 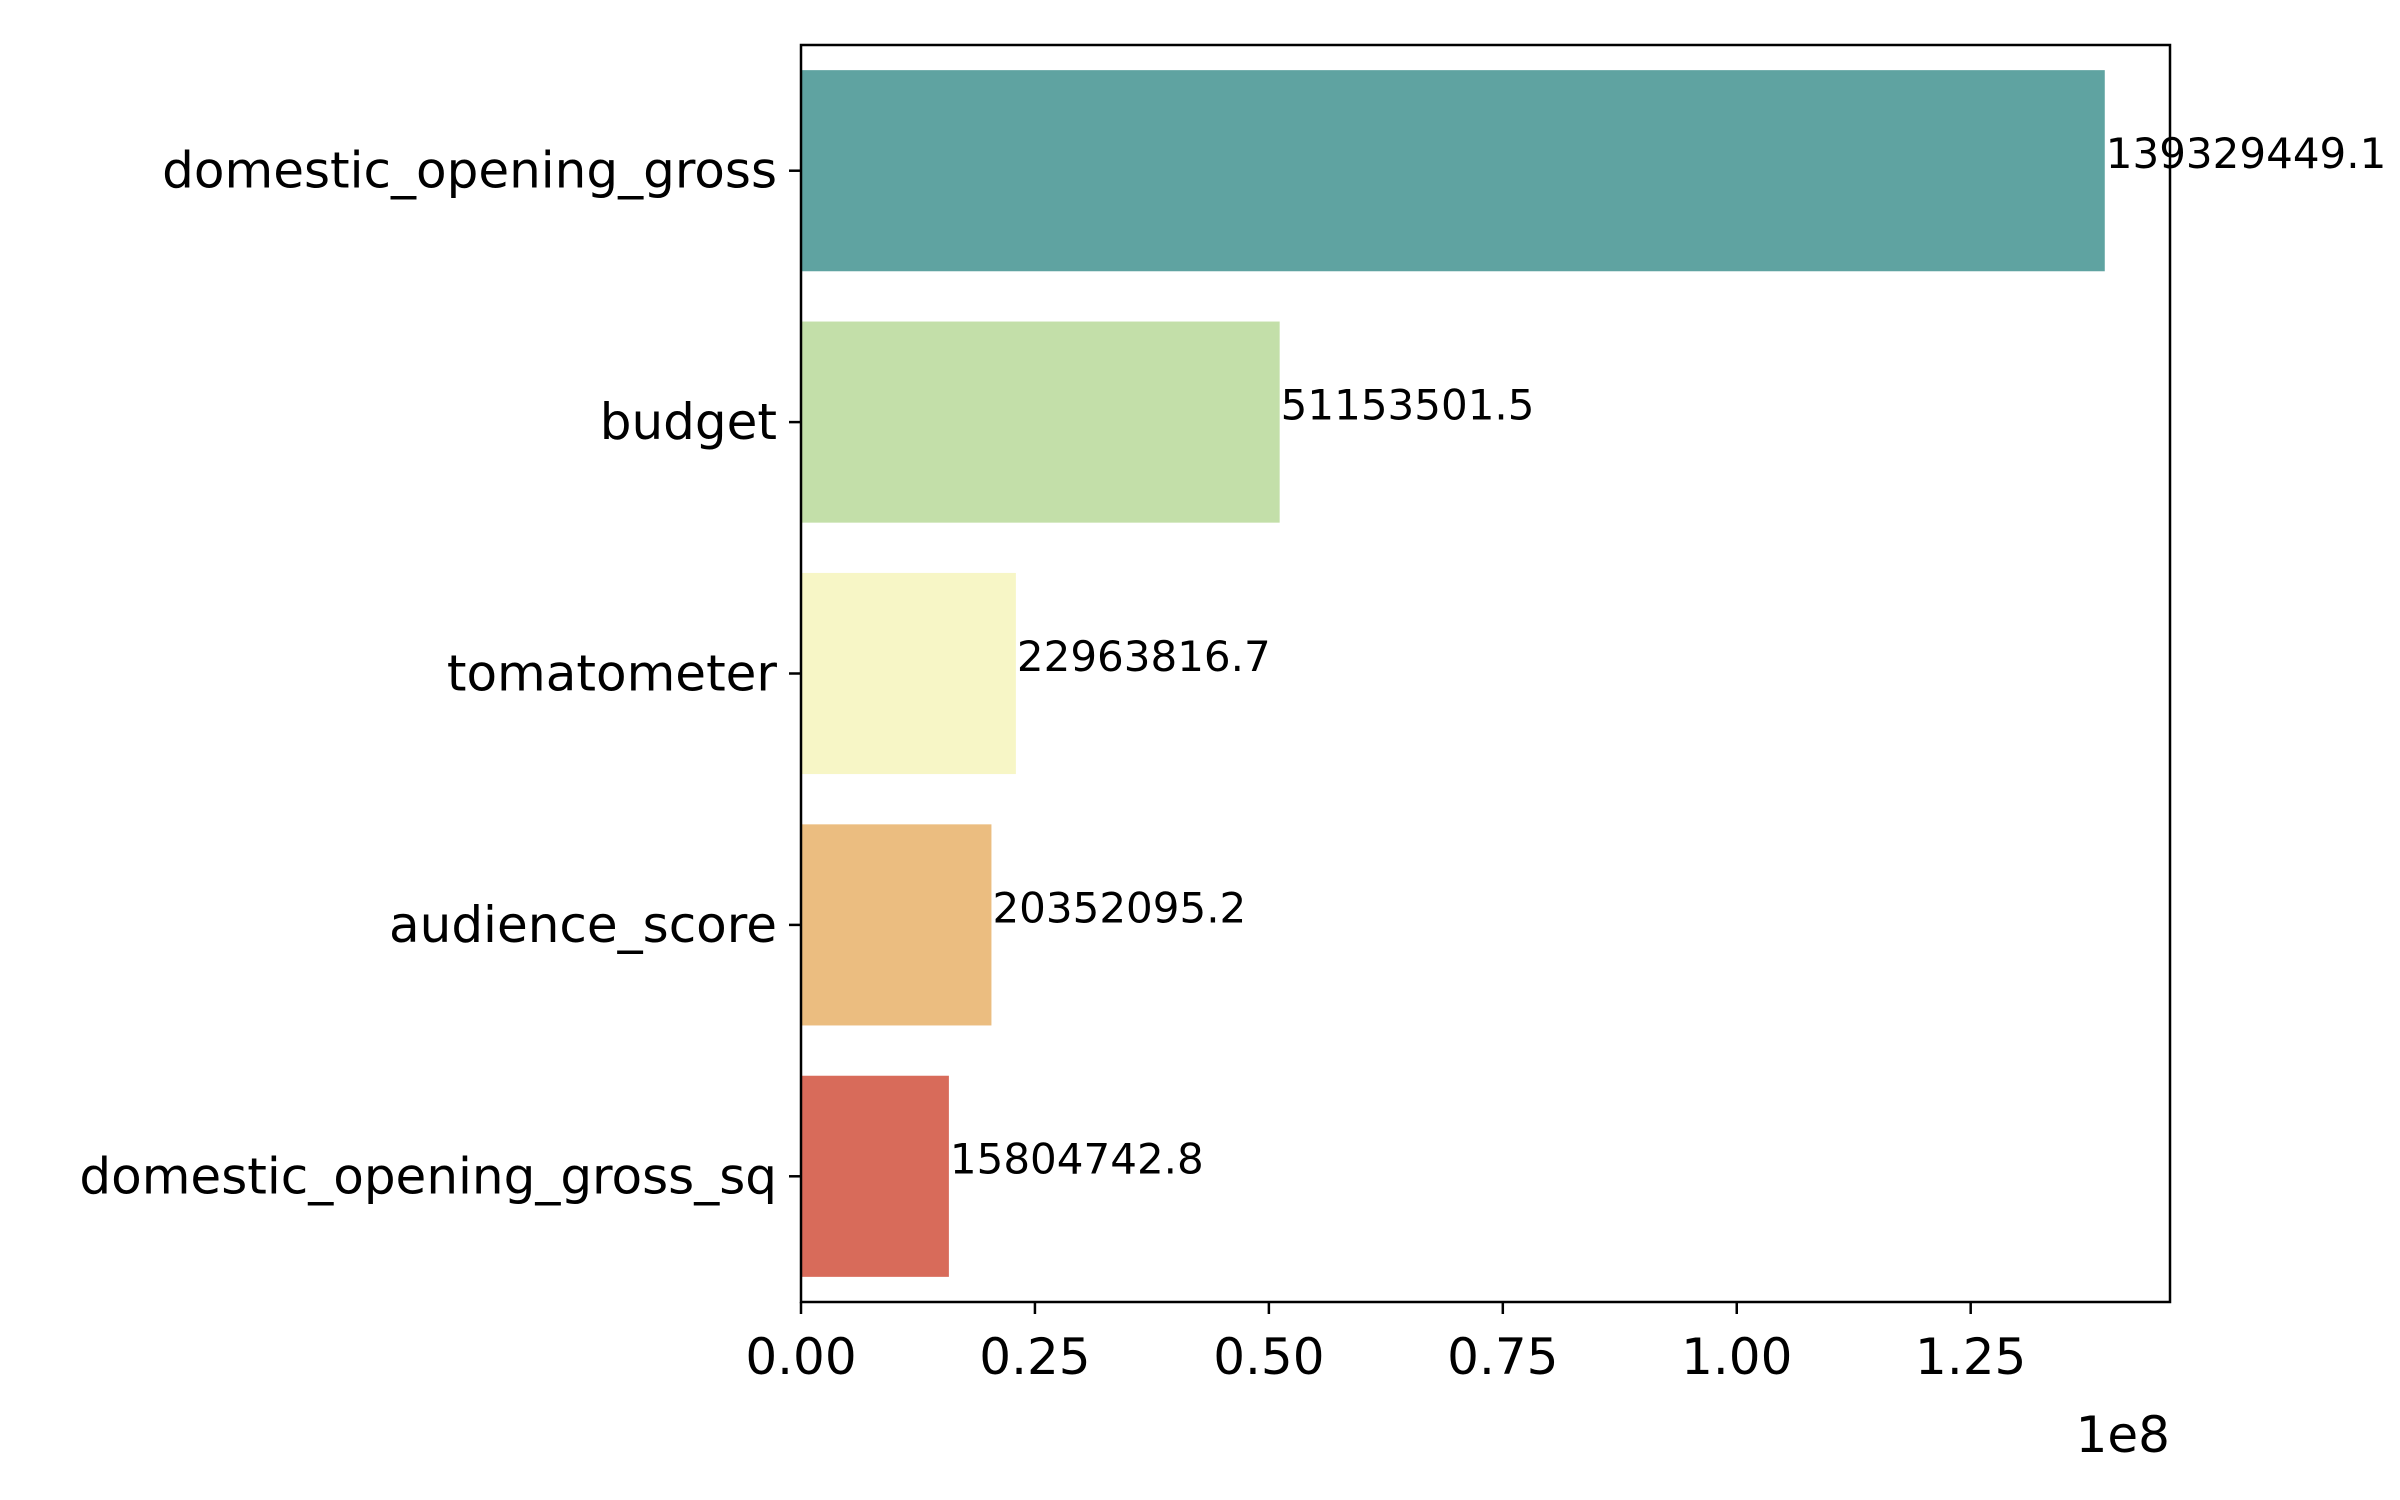 What do you see at coordinates (908, 673) in the screenshot?
I see `bar-tomatometer` at bounding box center [908, 673].